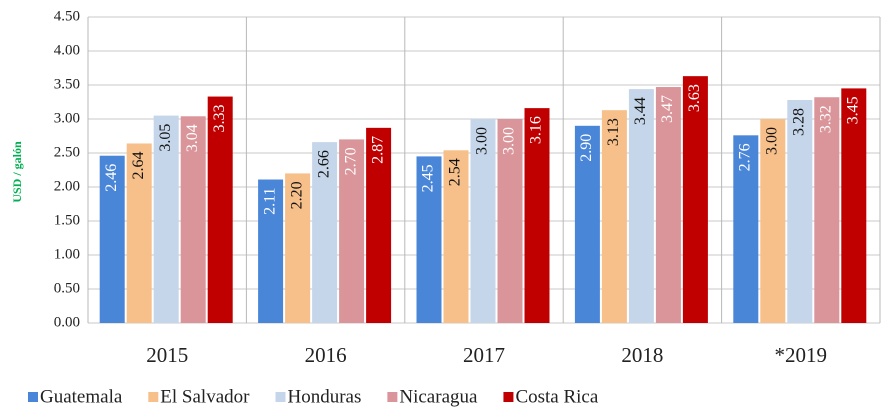 The width and height of the screenshot is (883, 414). Describe the element at coordinates (167, 355) in the screenshot. I see `x-tick-label: 2015` at that location.